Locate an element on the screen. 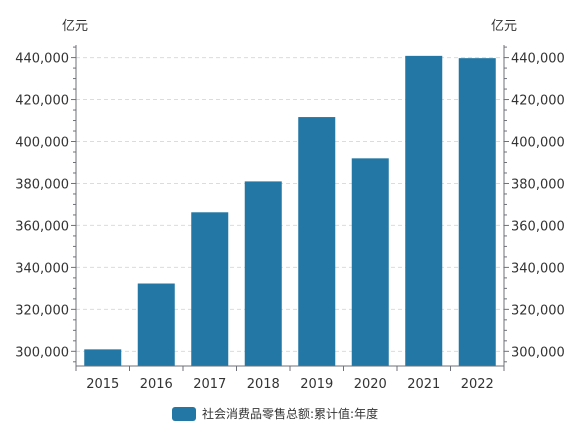  y-tick-label-right: 400,000 is located at coordinates (538, 143).